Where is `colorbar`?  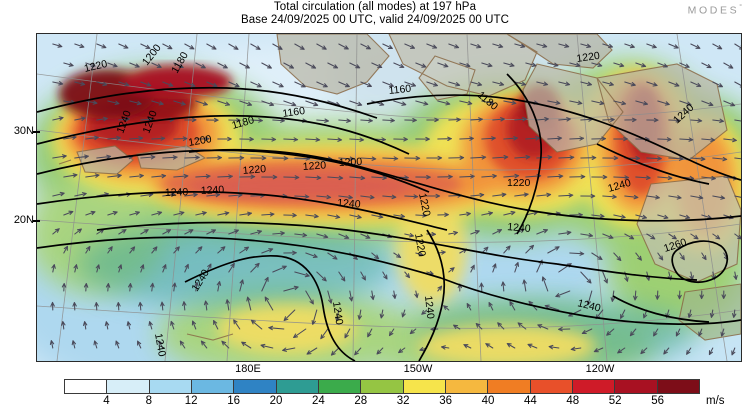 colorbar is located at coordinates (382, 386).